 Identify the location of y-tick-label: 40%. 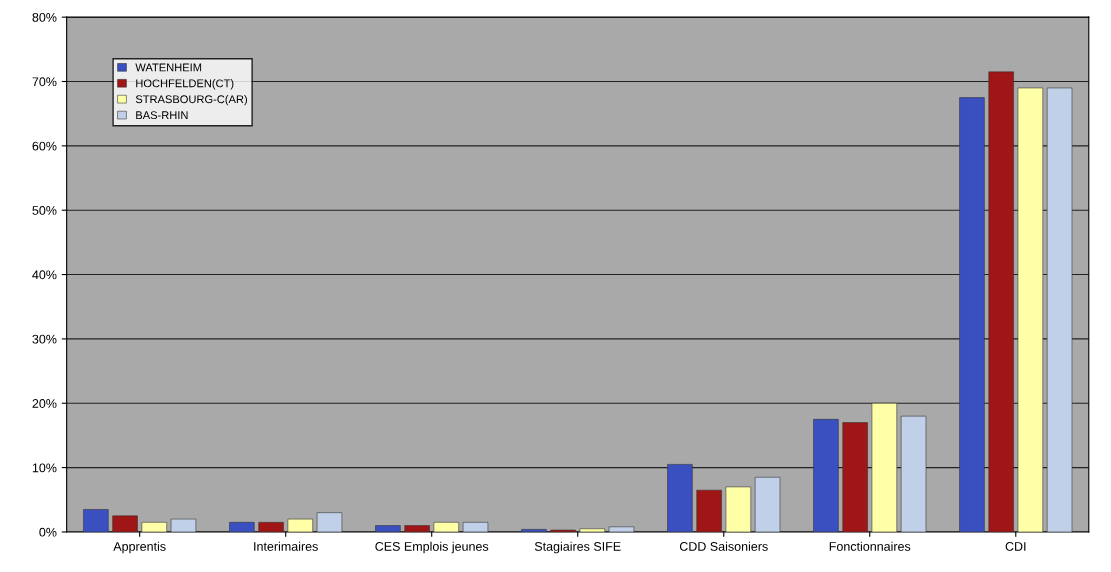
(44, 275).